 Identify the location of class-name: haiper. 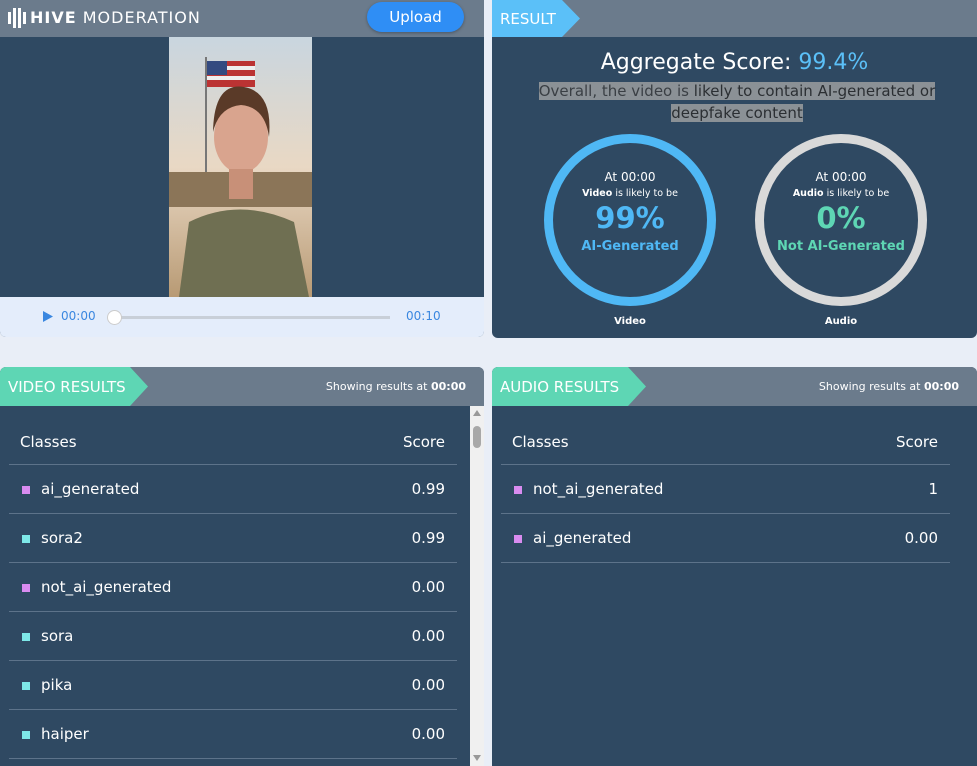
(65, 734).